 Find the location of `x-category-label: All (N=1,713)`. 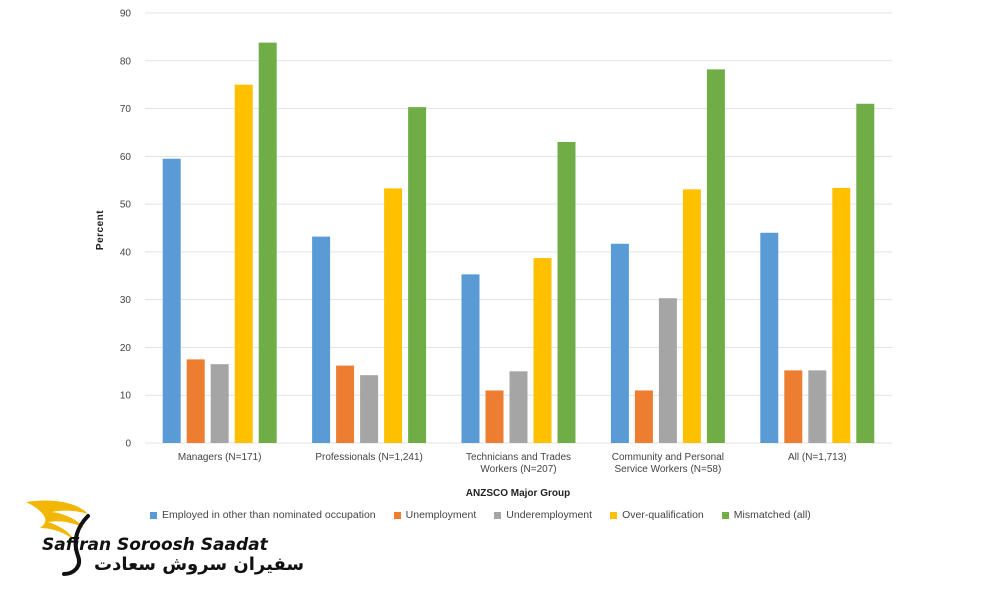

x-category-label: All (N=1,713) is located at coordinates (817, 457).